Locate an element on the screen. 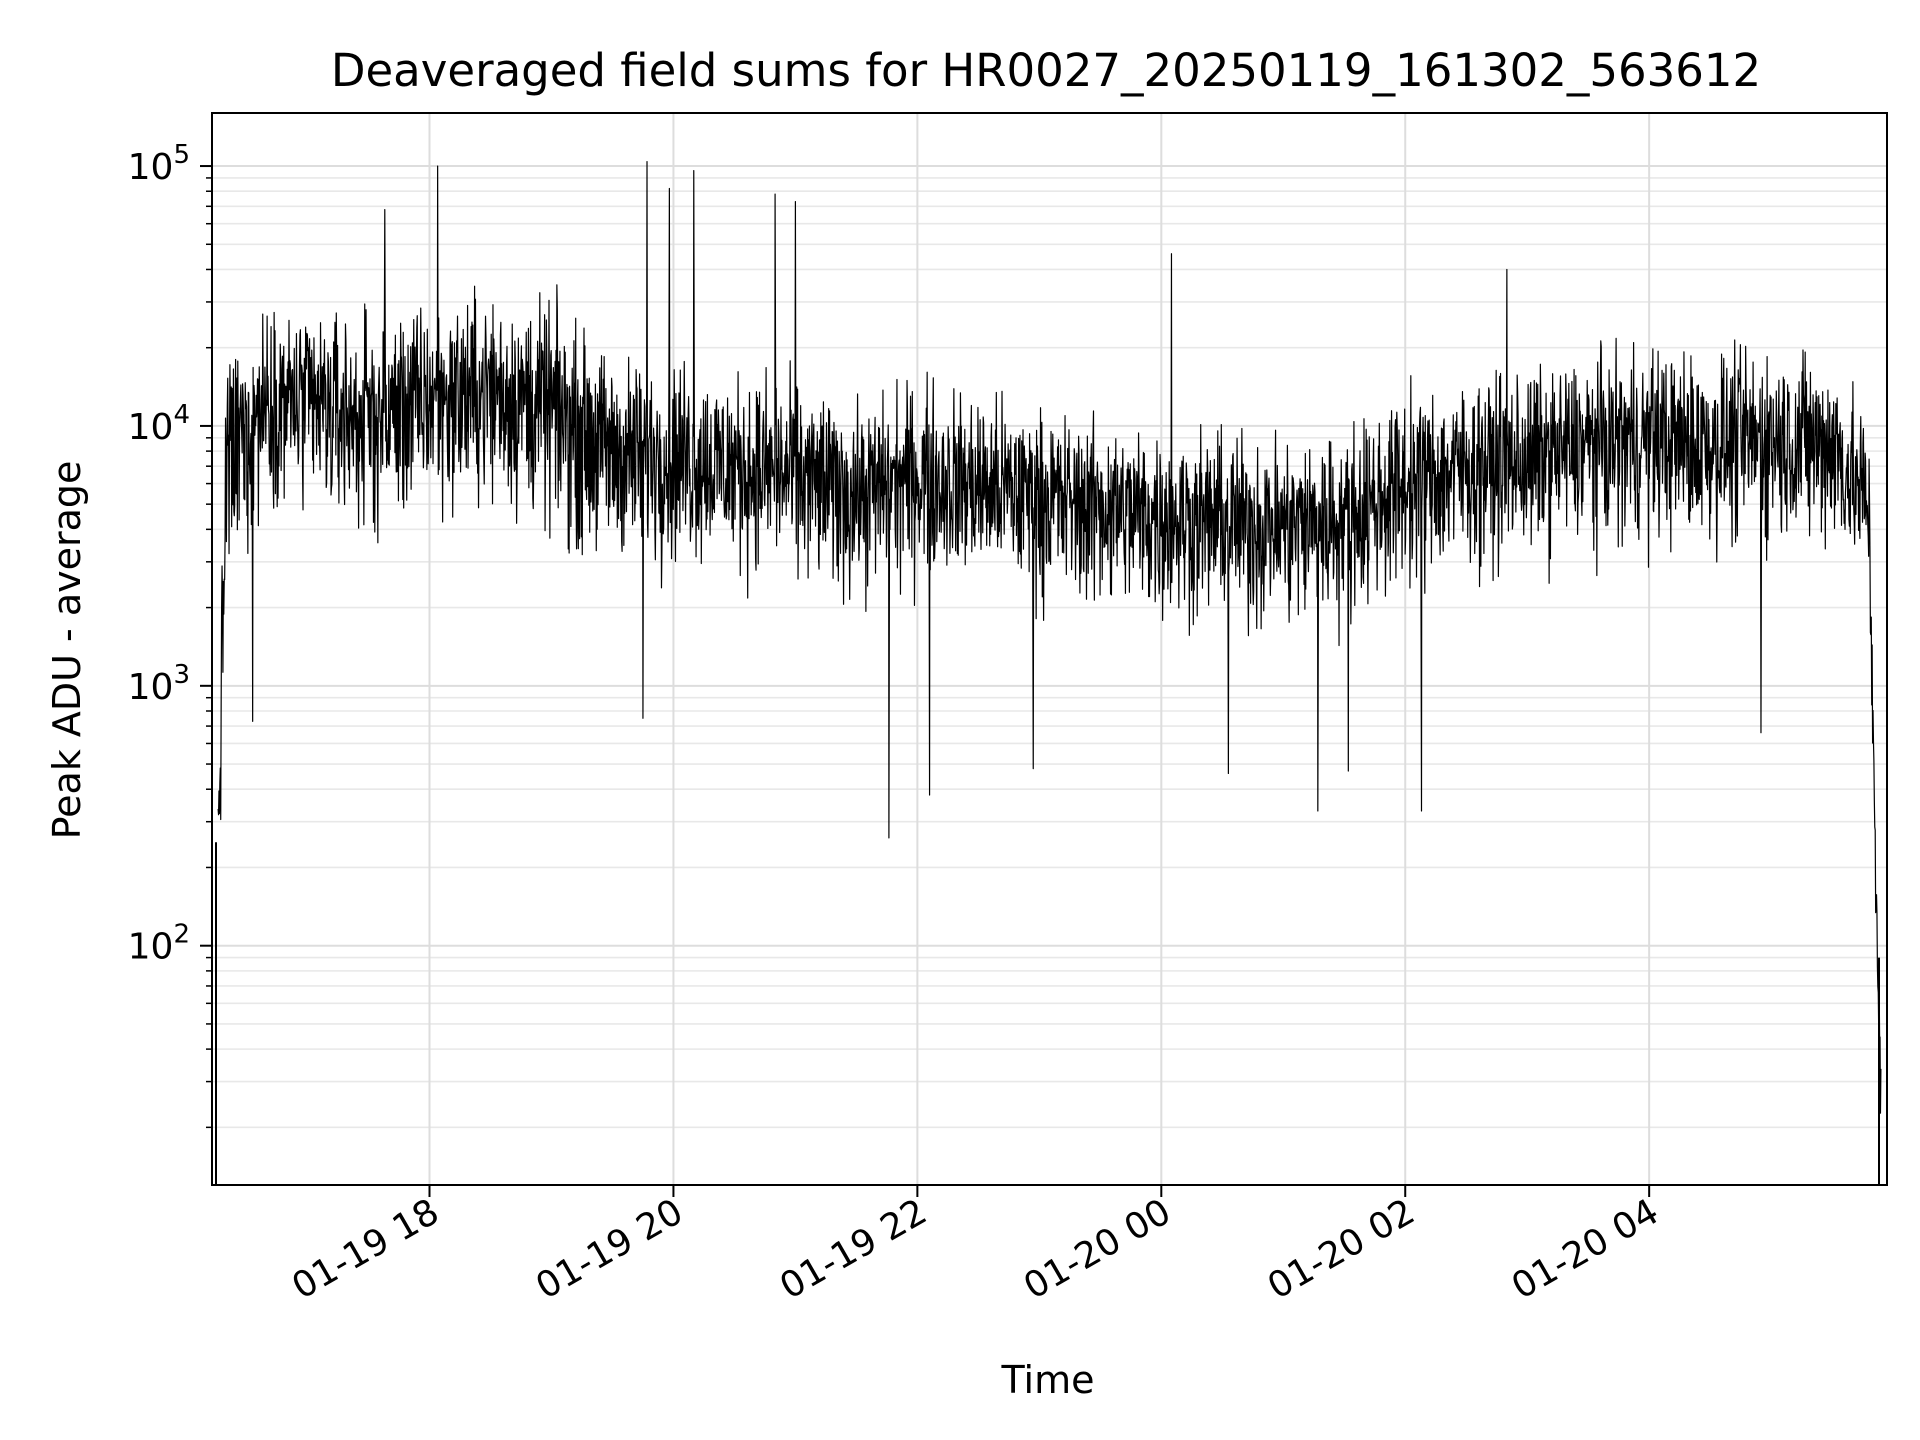 The image size is (1920, 1440). x-tick-label: 01-19 22 is located at coordinates (853, 1249).